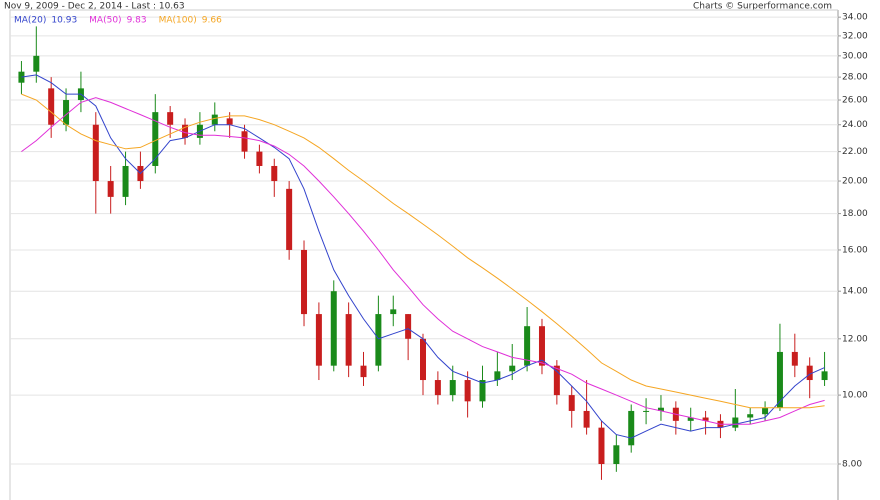 This screenshot has height=500, width=880. Describe the element at coordinates (94, 7) in the screenshot. I see `chart-title: Nov 9, 2009 - Dec 2, 2014 - Last : 10.63` at that location.